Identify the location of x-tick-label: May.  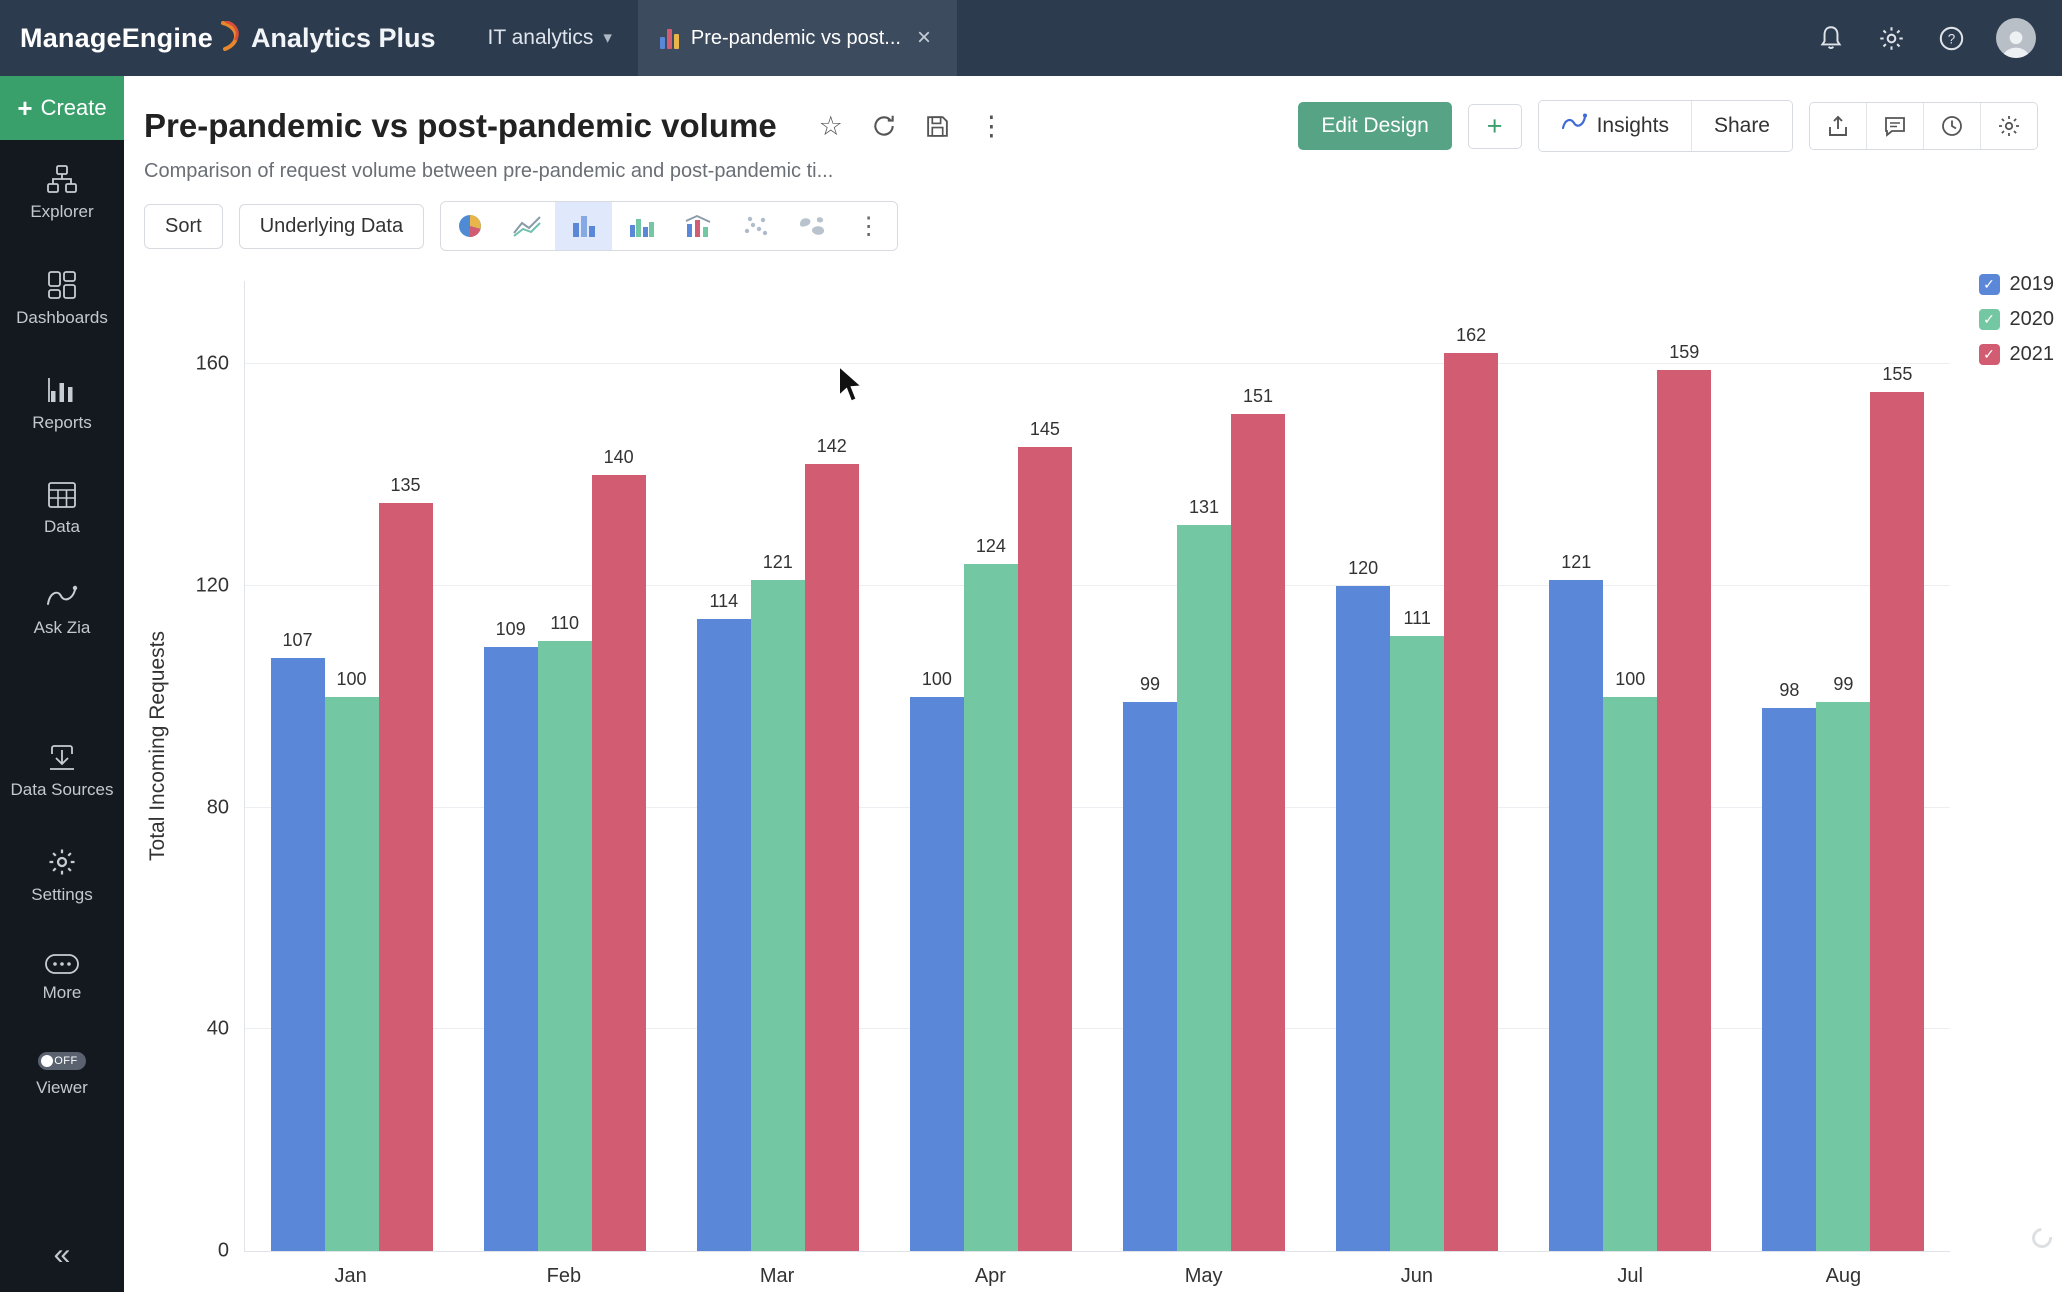
(1203, 1276).